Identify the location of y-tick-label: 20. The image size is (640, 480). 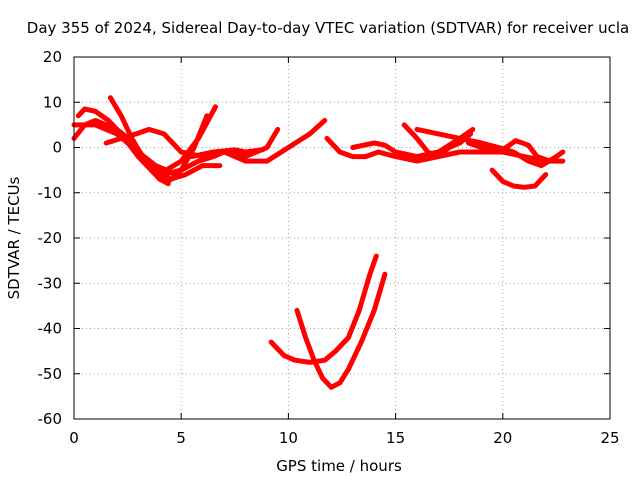
(52, 57).